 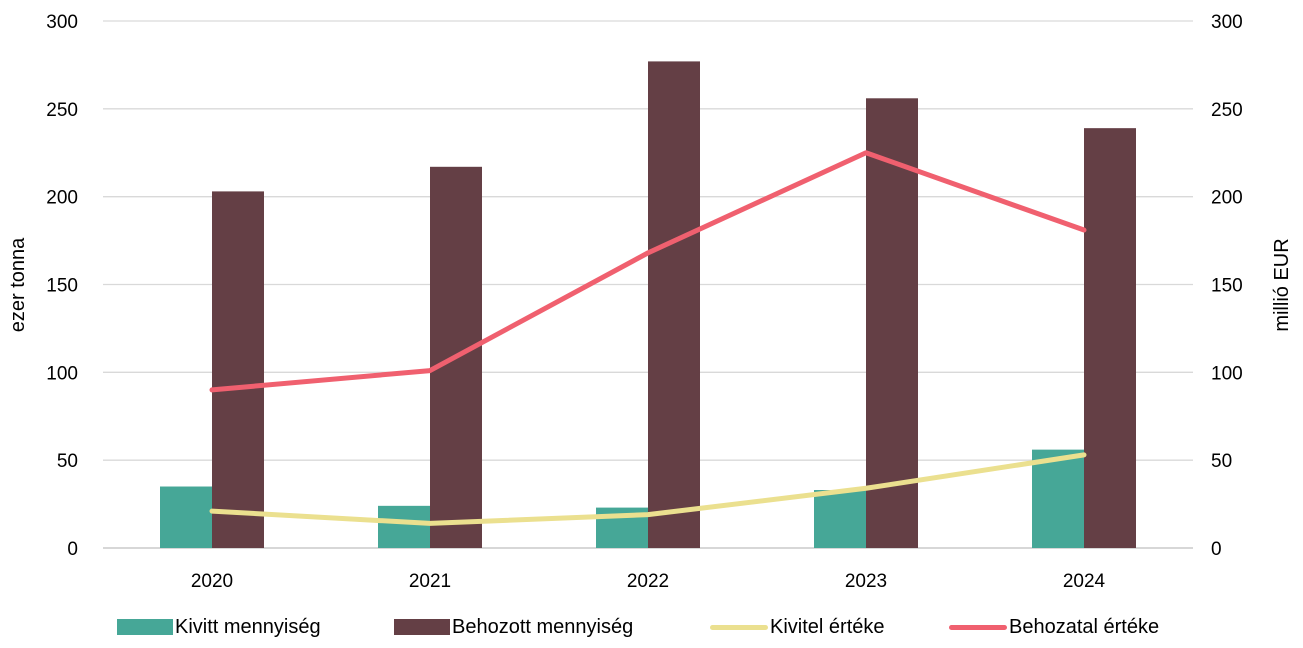 I want to click on x-tick-label: 2022, so click(x=648, y=581).